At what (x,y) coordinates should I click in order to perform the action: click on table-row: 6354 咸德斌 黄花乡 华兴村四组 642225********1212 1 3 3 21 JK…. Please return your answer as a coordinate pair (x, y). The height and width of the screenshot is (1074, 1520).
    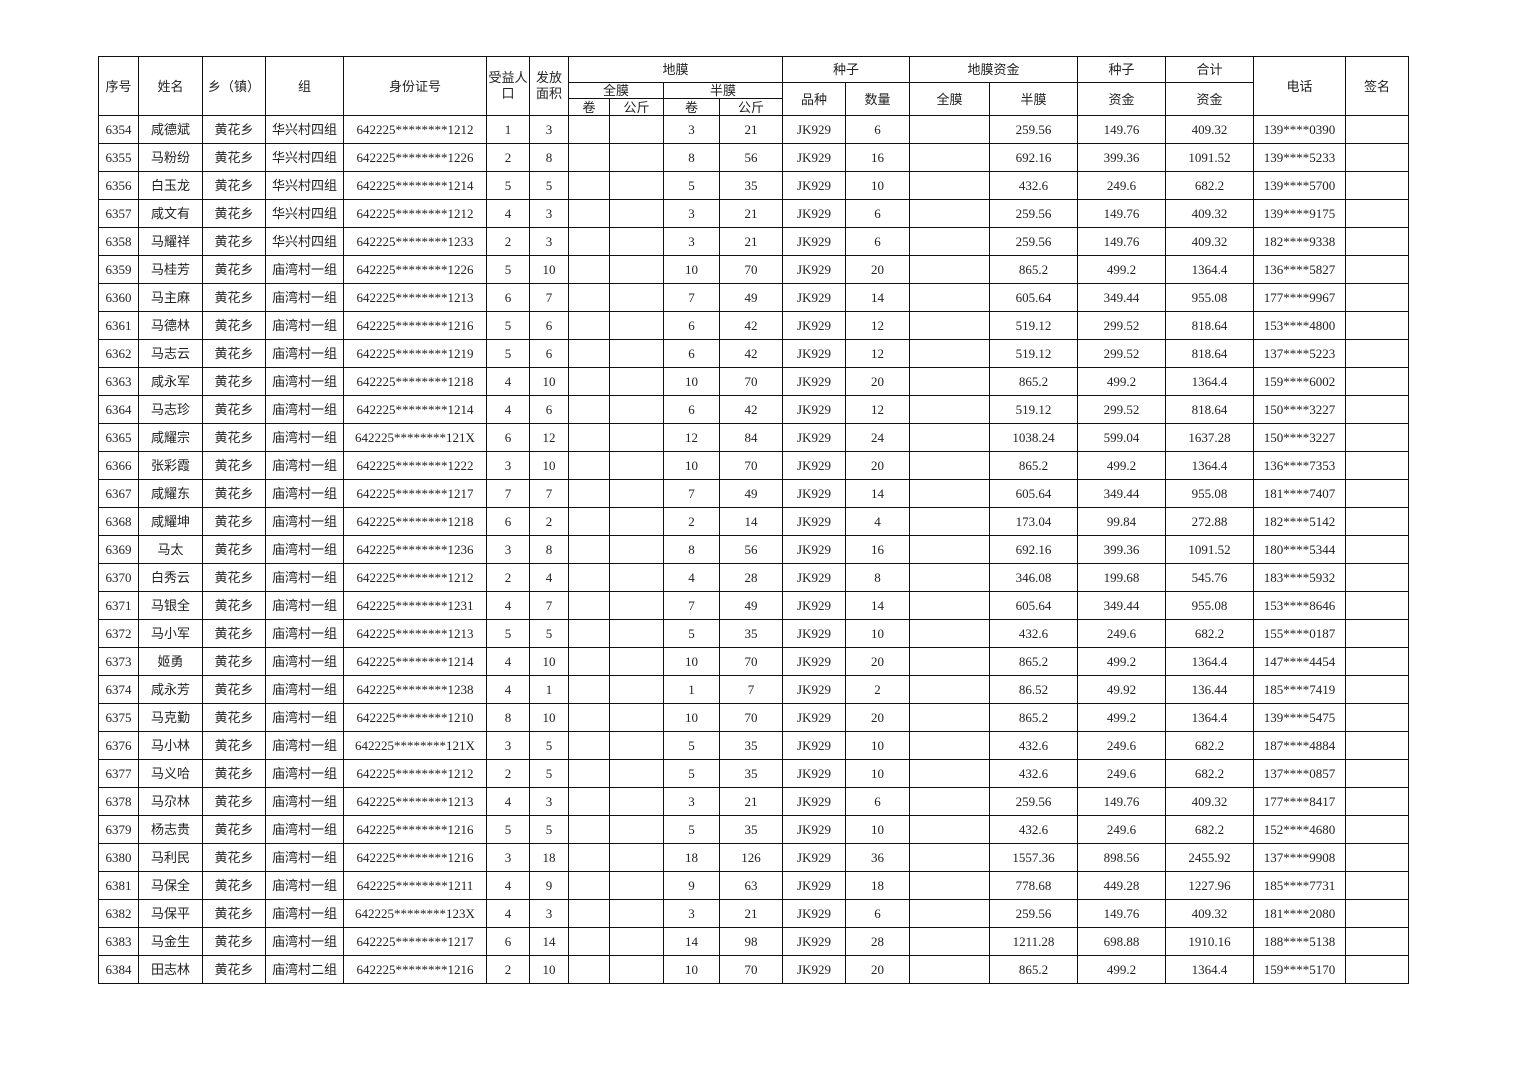
    Looking at the image, I should click on (754, 129).